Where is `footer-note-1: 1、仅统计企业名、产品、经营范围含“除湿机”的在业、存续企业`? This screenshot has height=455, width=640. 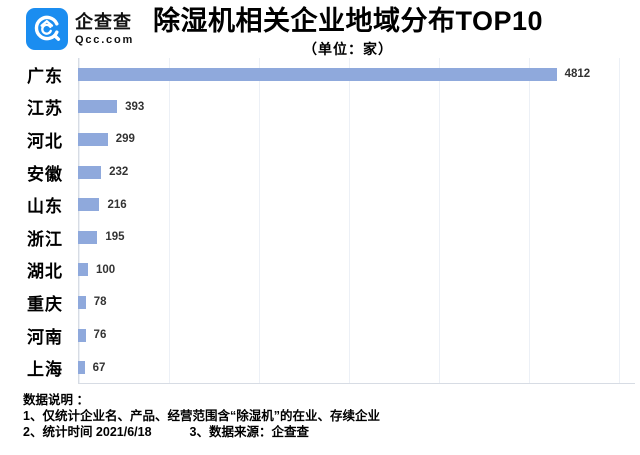
footer-note-1: 1、仅统计企业名、产品、经营范围含“除湿机”的在业、存续企业 is located at coordinates (201, 416).